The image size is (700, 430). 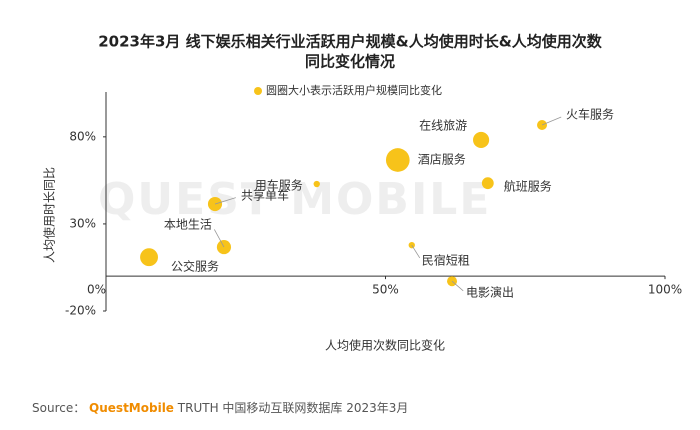 What do you see at coordinates (80, 311) in the screenshot?
I see `y-tick-label: -20%` at bounding box center [80, 311].